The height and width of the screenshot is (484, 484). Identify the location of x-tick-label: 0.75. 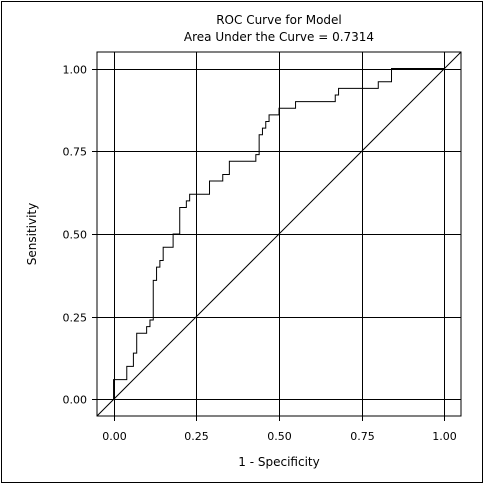
(362, 436).